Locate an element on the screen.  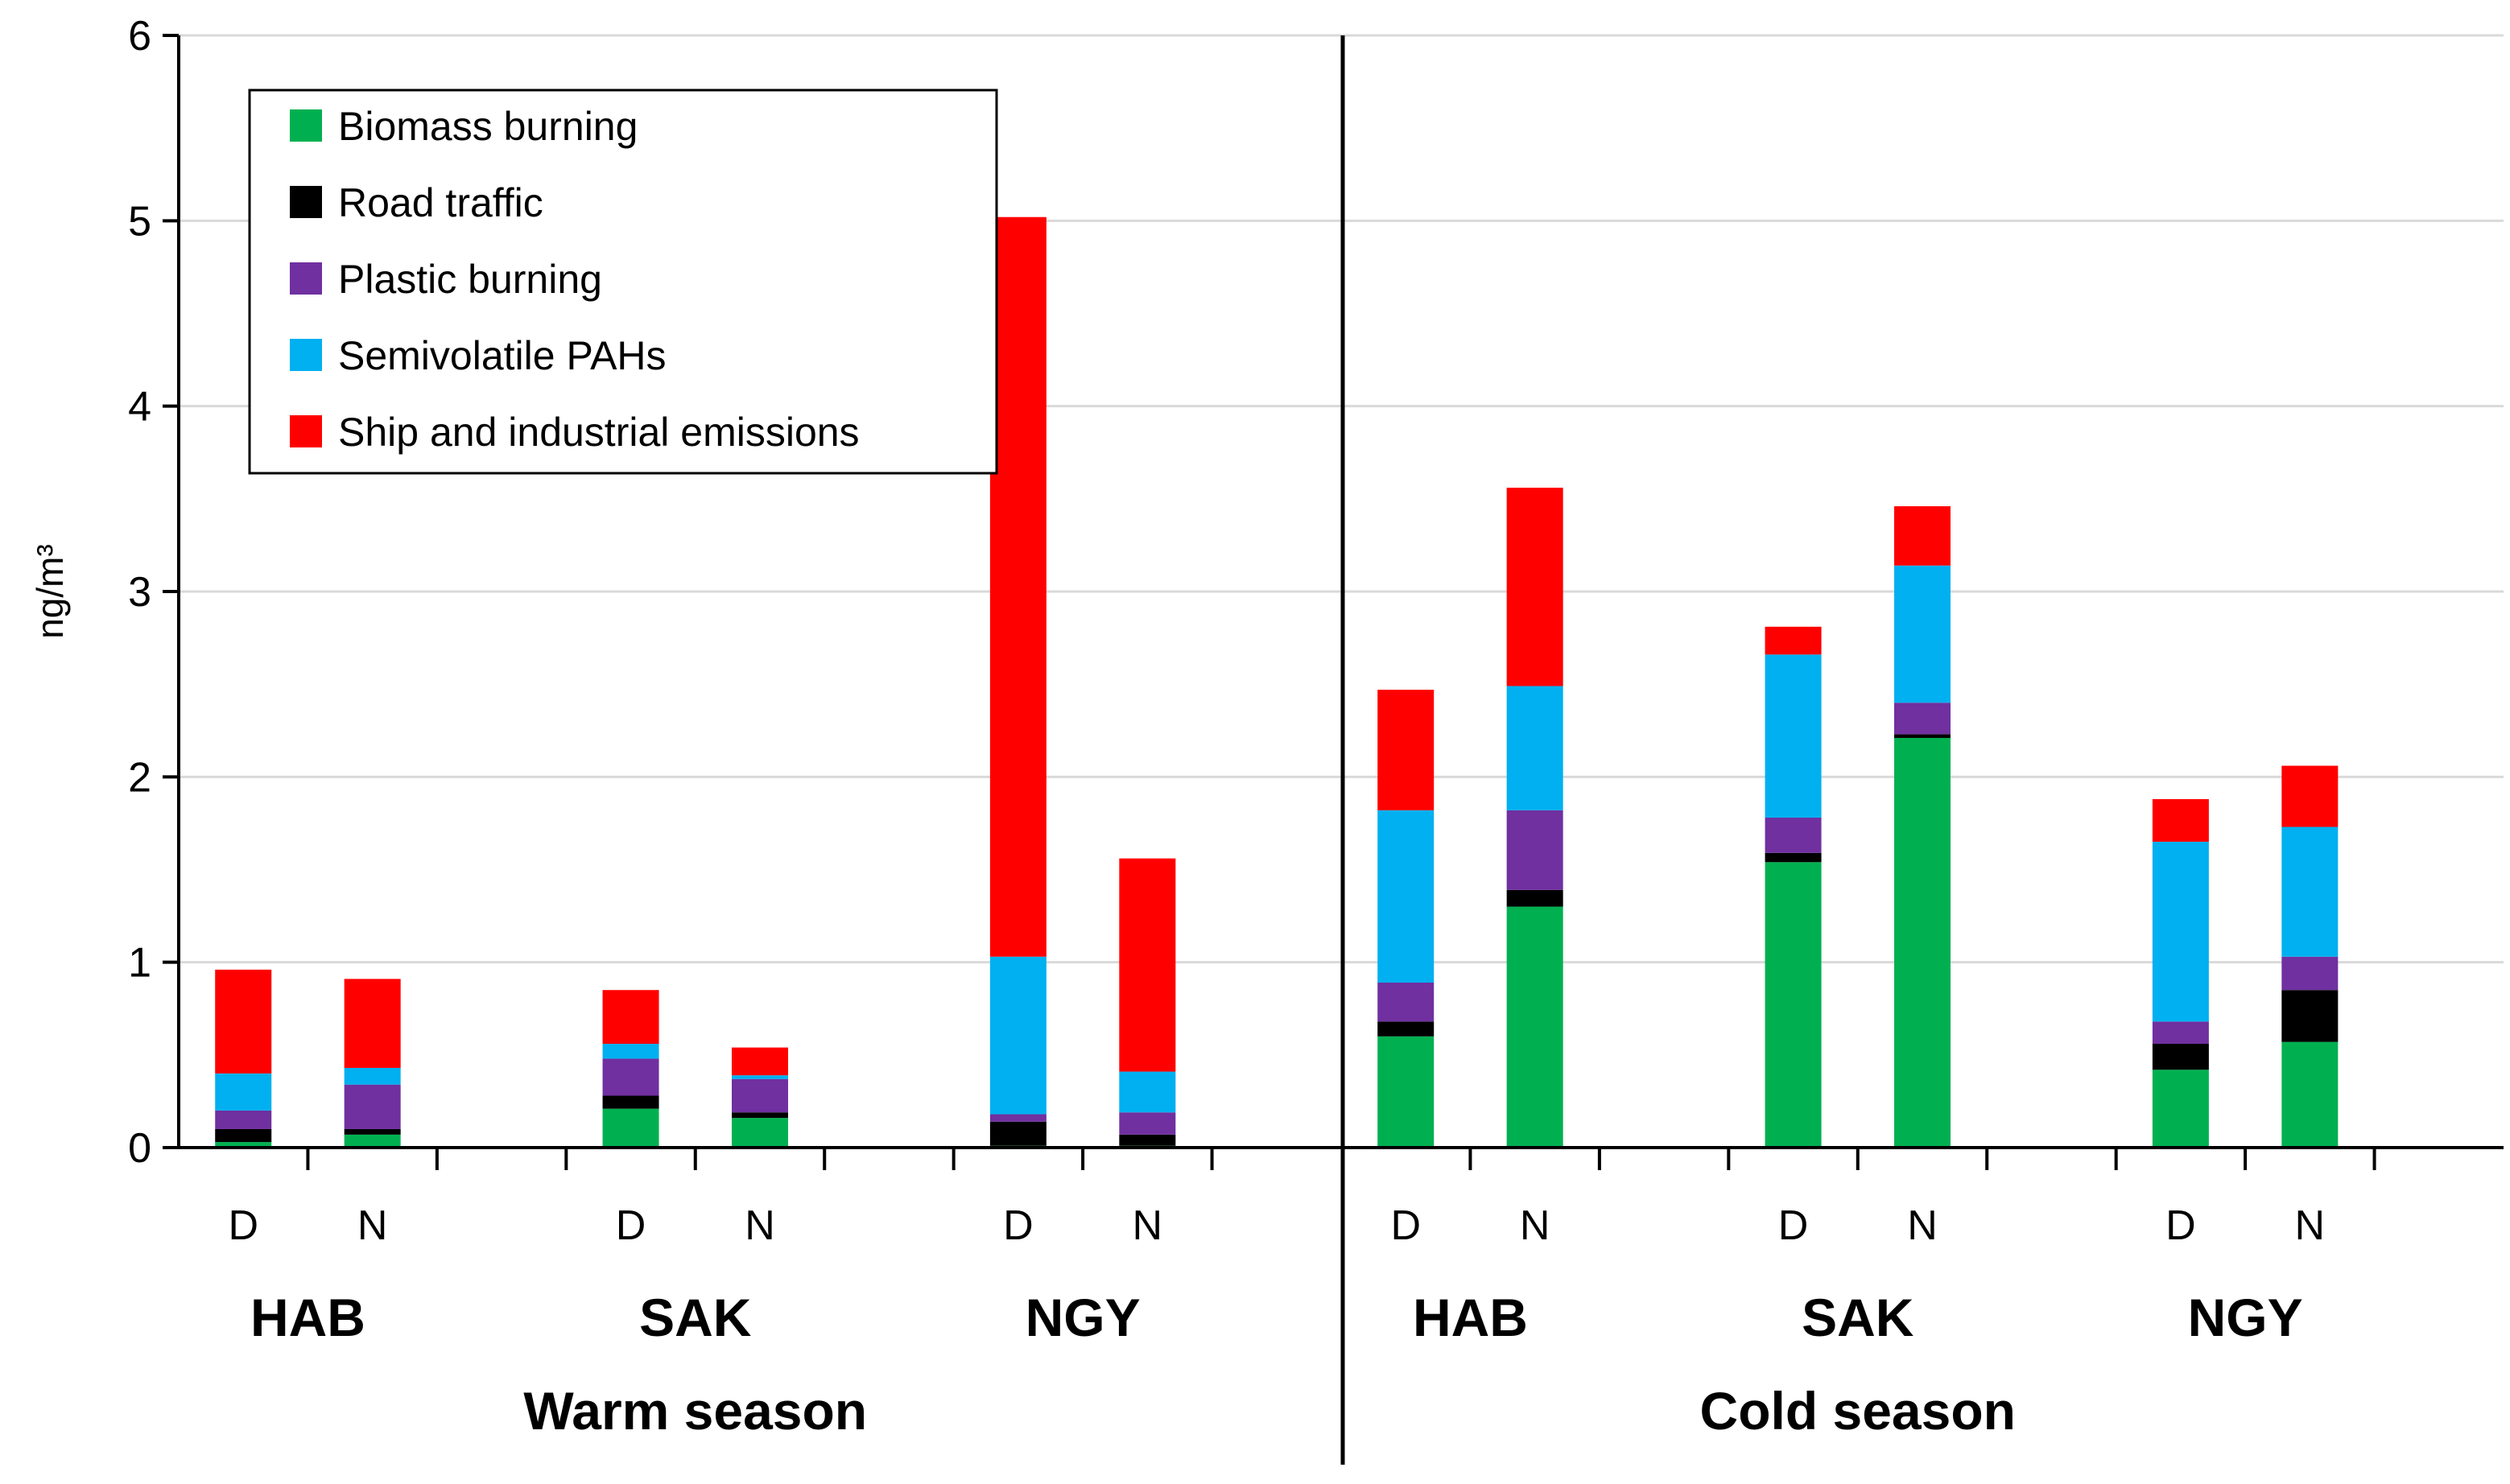
legend-box is located at coordinates (623, 282).